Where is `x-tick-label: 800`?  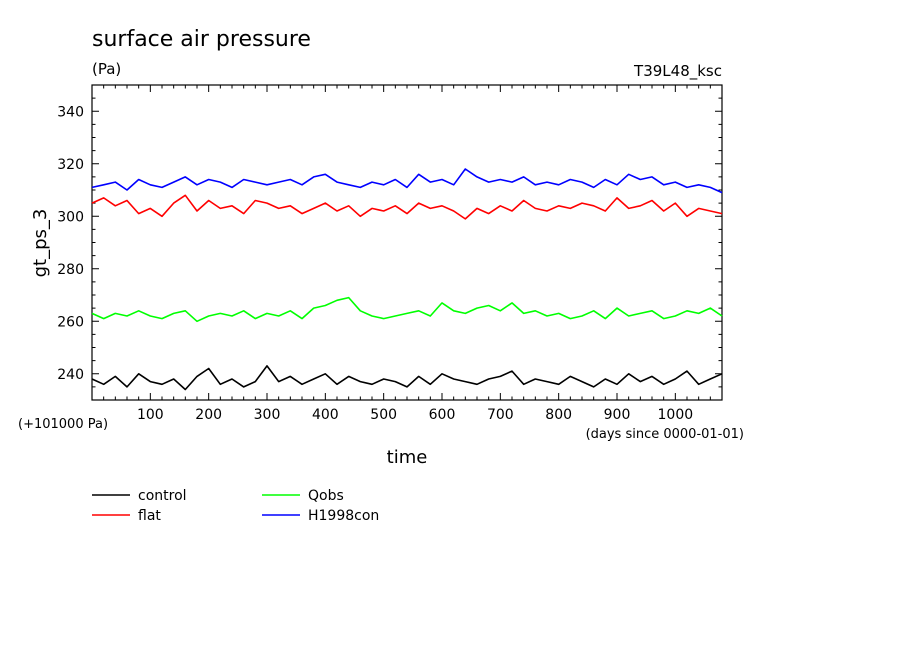 x-tick-label: 800 is located at coordinates (558, 415).